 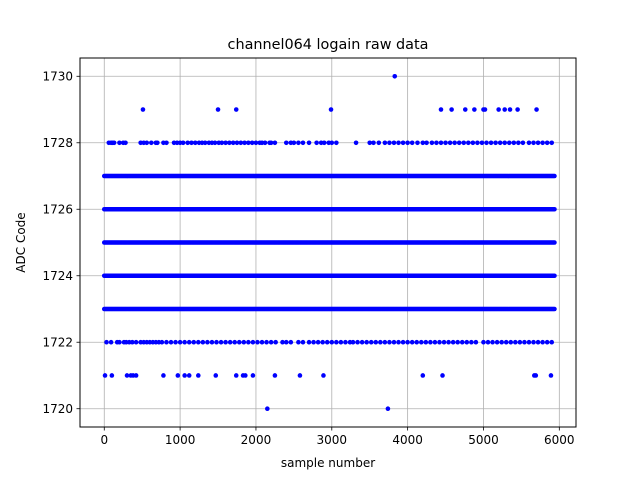 What do you see at coordinates (57, 210) in the screenshot?
I see `y-tick-label: 1726` at bounding box center [57, 210].